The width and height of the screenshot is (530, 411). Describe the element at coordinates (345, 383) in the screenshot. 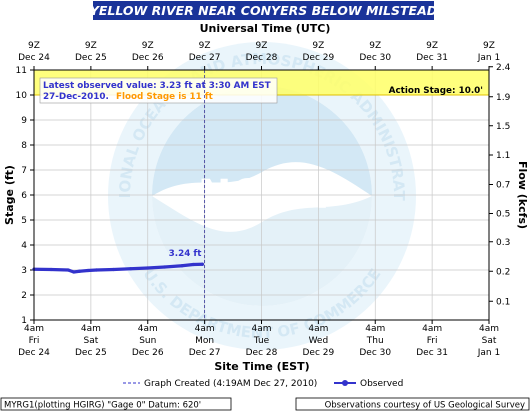

I see `legend-observed-marker` at that location.